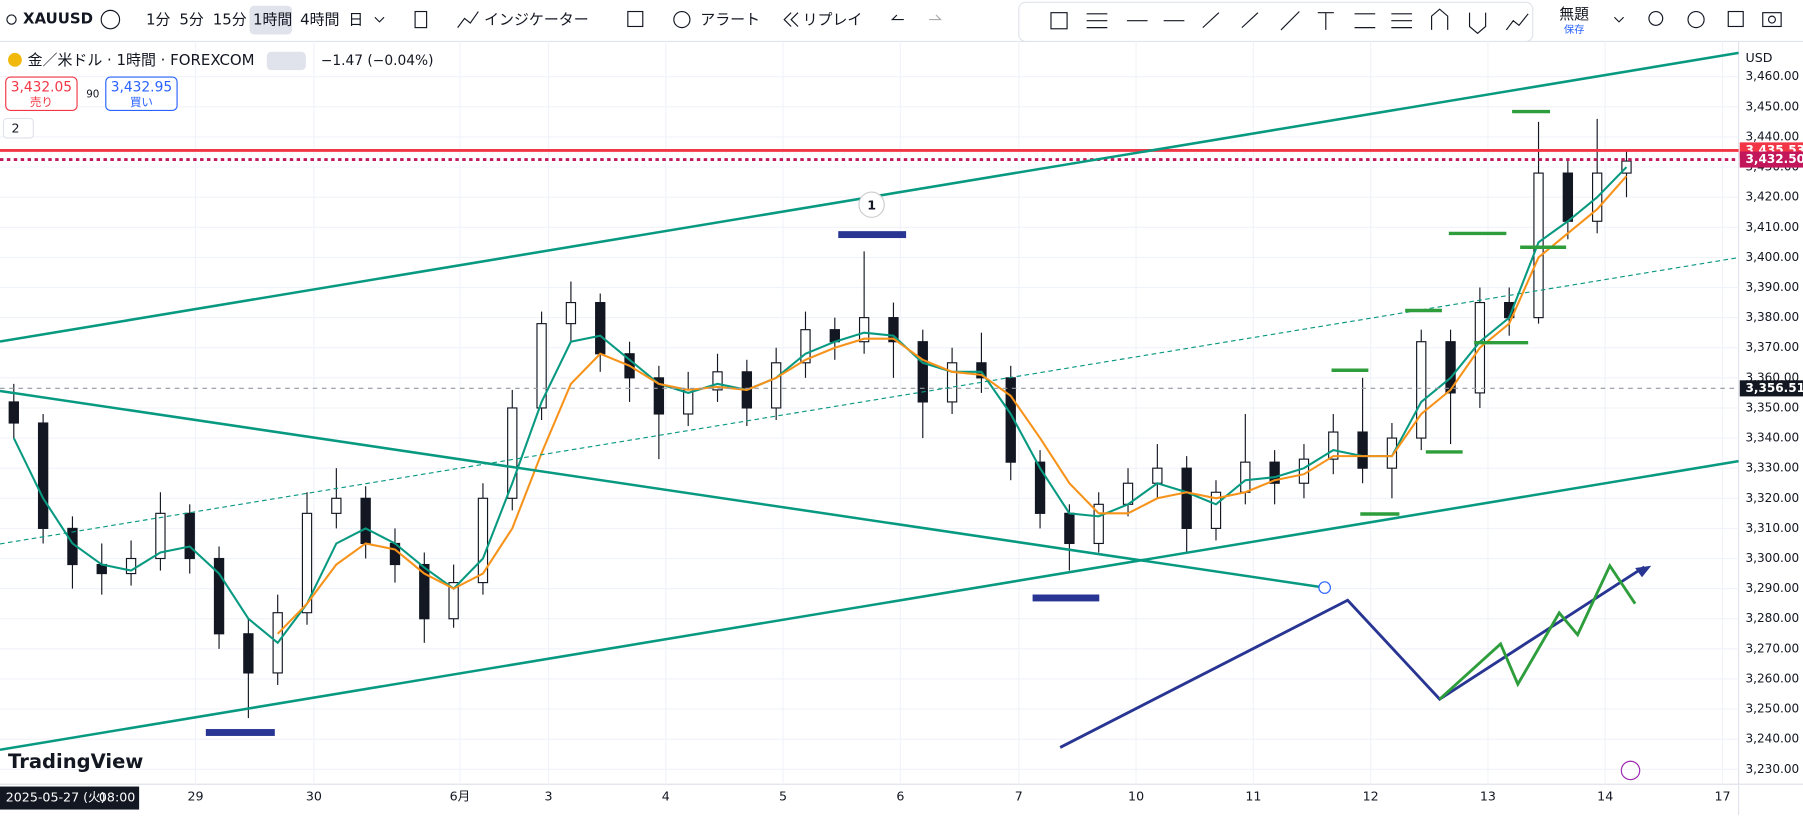 The height and width of the screenshot is (820, 1803). What do you see at coordinates (682, 19) in the screenshot?
I see `alert-icon` at bounding box center [682, 19].